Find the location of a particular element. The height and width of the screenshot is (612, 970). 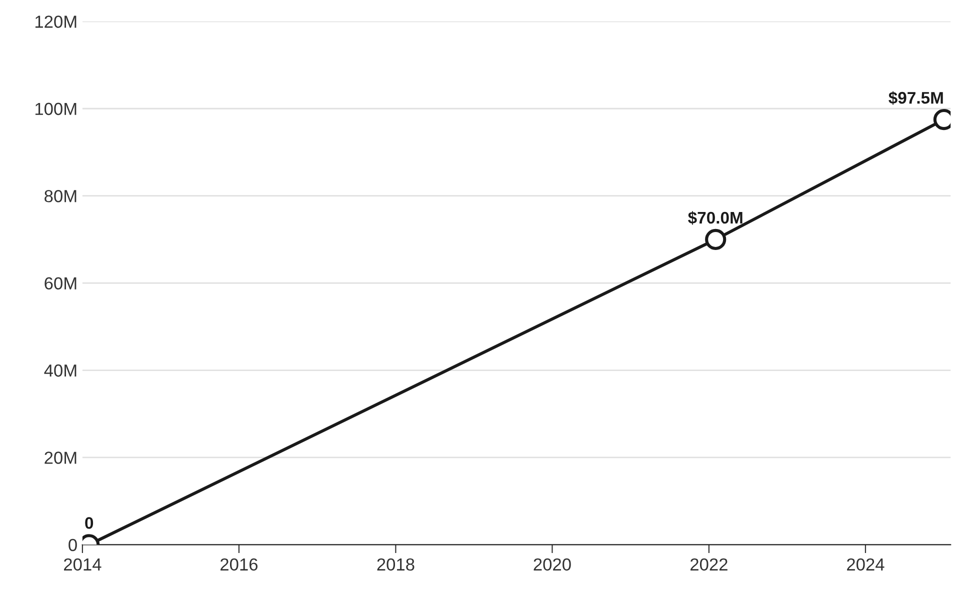

x-tick-label: 2018 is located at coordinates (395, 564).